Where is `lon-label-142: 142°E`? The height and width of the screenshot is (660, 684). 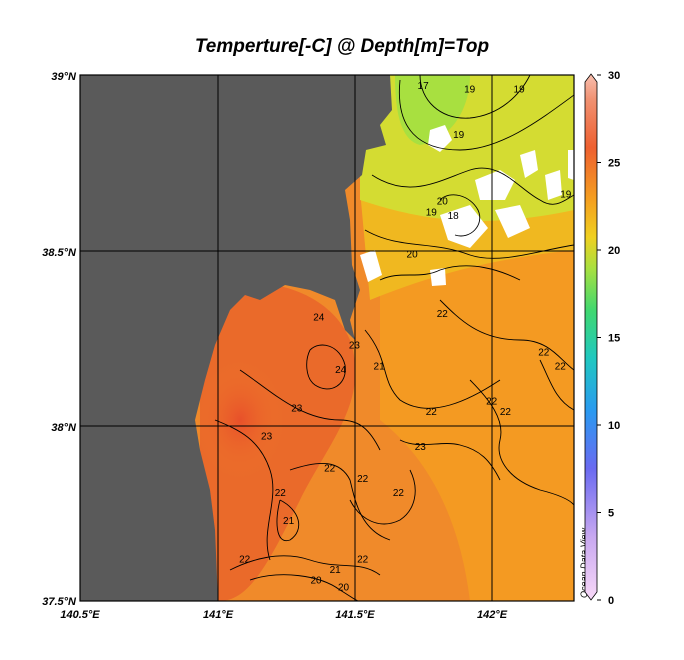 lon-label-142: 142°E is located at coordinates (492, 615).